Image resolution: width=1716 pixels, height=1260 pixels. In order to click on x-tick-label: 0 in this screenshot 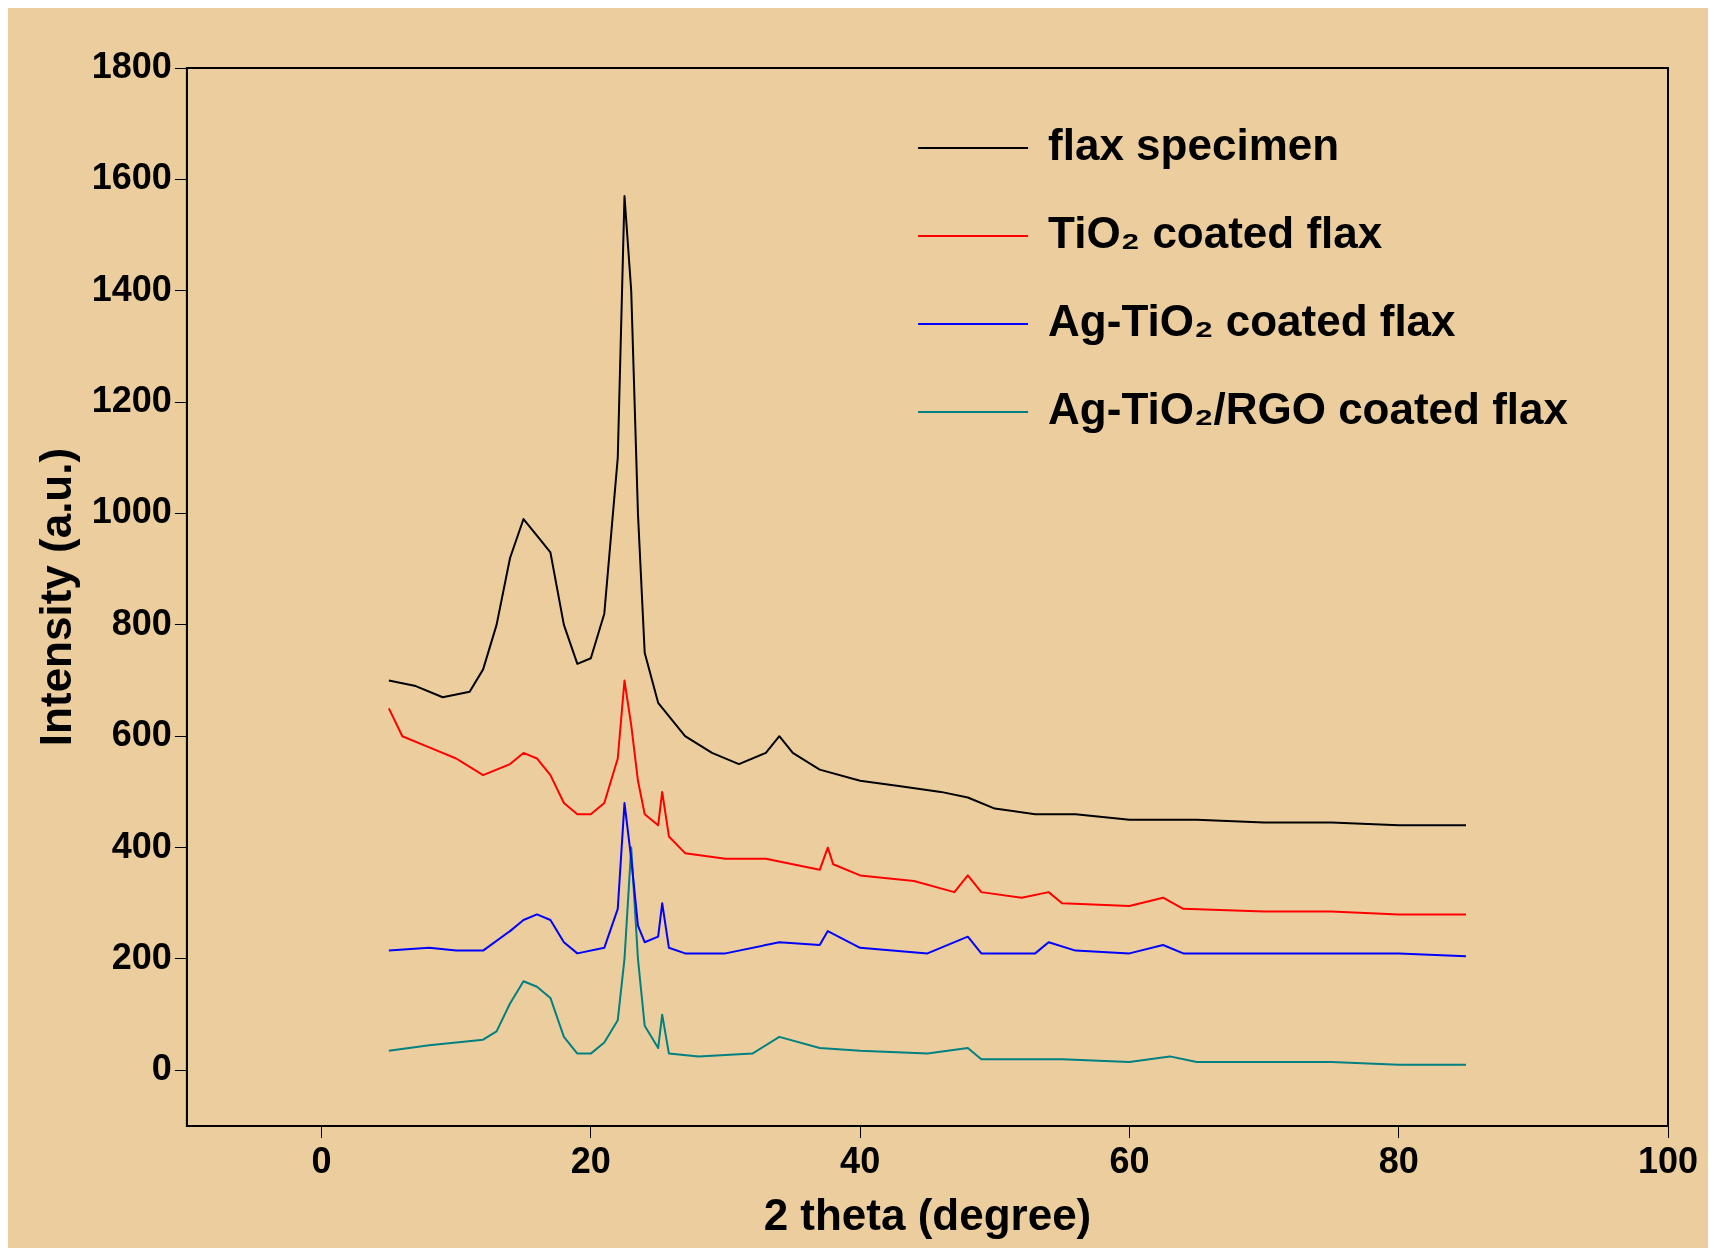, I will do `click(321, 1160)`.